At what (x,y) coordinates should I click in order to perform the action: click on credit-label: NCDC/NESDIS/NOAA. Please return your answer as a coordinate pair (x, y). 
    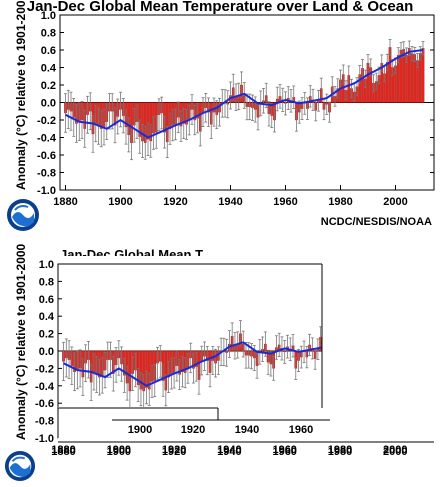
    Looking at the image, I should click on (376, 222).